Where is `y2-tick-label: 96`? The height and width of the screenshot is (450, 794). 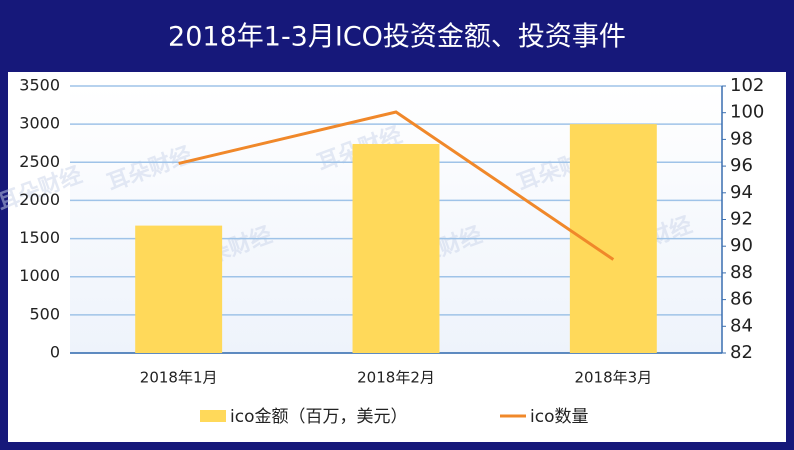
y2-tick-label: 96 is located at coordinates (741, 165).